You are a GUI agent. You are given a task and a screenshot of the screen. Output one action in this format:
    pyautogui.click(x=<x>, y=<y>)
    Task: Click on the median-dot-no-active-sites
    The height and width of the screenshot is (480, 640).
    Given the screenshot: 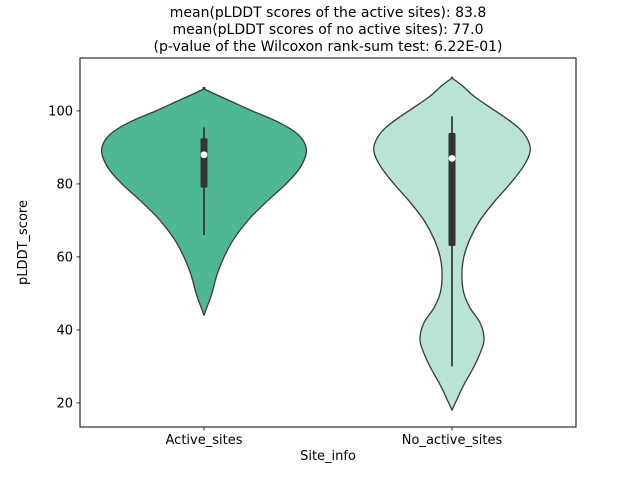 What is the action you would take?
    pyautogui.click(x=452, y=158)
    